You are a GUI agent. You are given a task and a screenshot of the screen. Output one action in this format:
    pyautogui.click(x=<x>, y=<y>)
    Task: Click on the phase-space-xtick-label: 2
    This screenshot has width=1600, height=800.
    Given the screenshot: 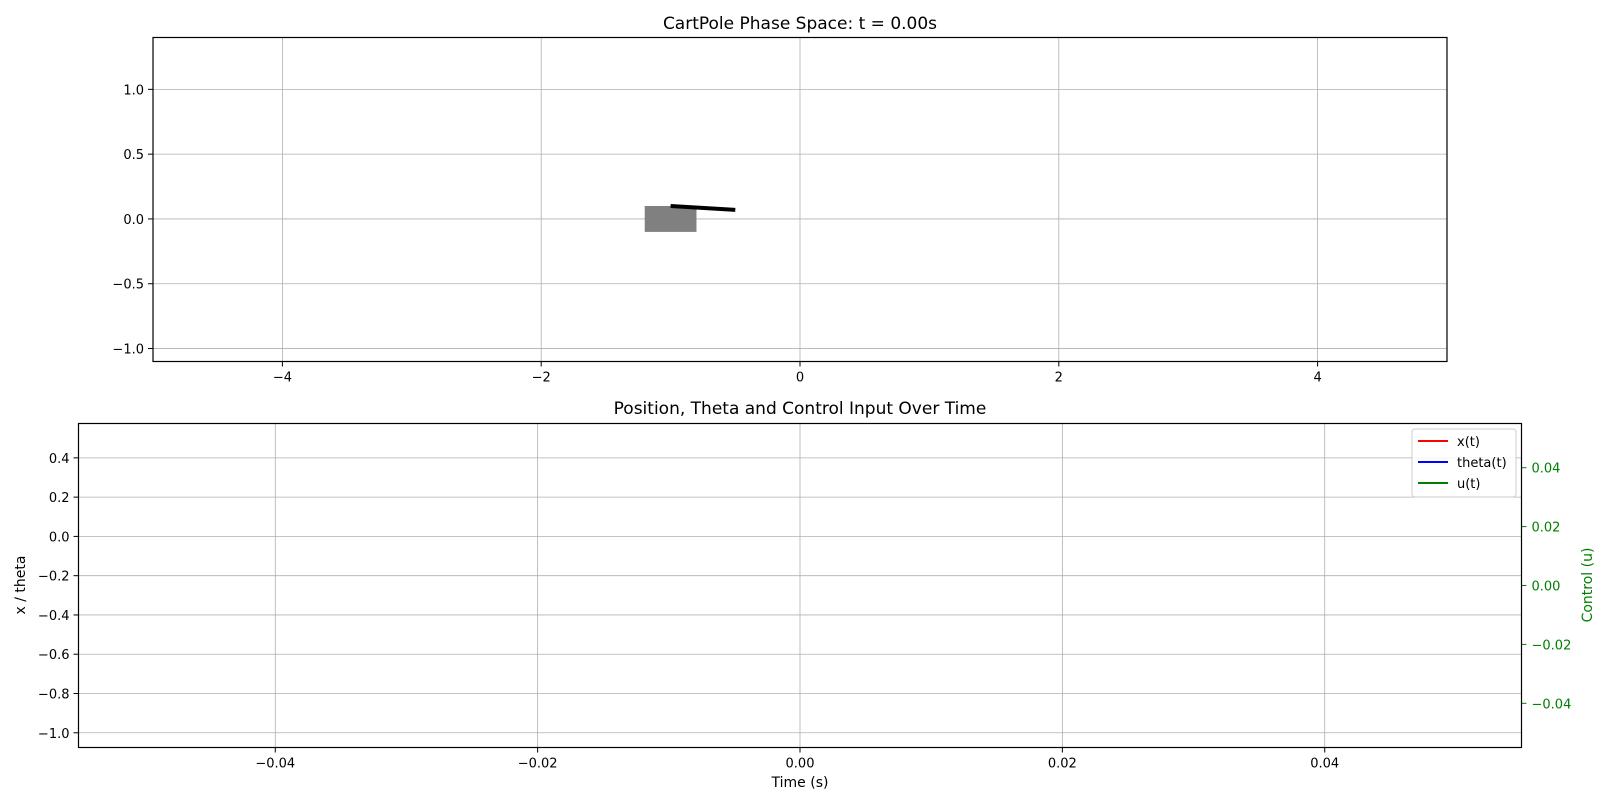 What is the action you would take?
    pyautogui.click(x=1059, y=378)
    